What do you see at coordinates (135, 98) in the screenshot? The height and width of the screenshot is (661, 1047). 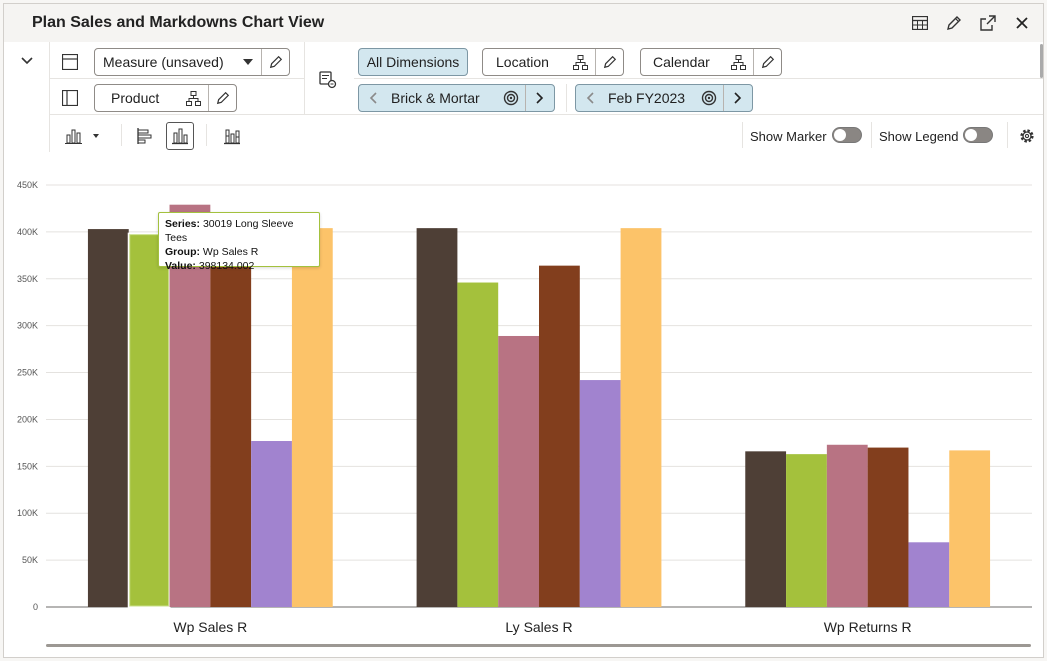 I see `product-label: Product` at bounding box center [135, 98].